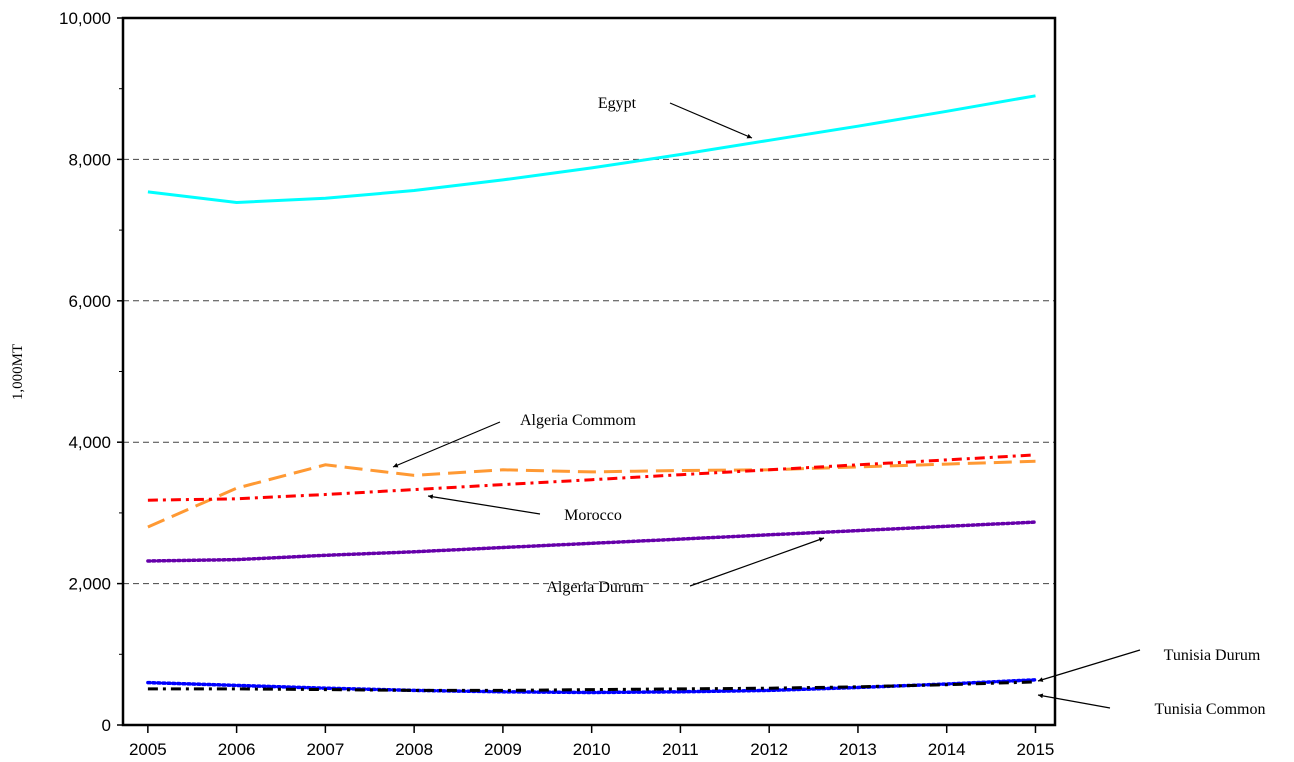  What do you see at coordinates (503, 749) in the screenshot?
I see `x-tick-label: 2009` at bounding box center [503, 749].